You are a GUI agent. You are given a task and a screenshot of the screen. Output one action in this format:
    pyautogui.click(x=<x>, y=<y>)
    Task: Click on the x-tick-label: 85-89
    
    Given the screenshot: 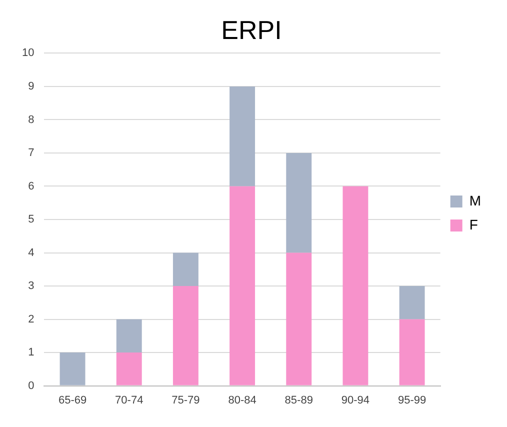 What is the action you would take?
    pyautogui.click(x=298, y=400)
    